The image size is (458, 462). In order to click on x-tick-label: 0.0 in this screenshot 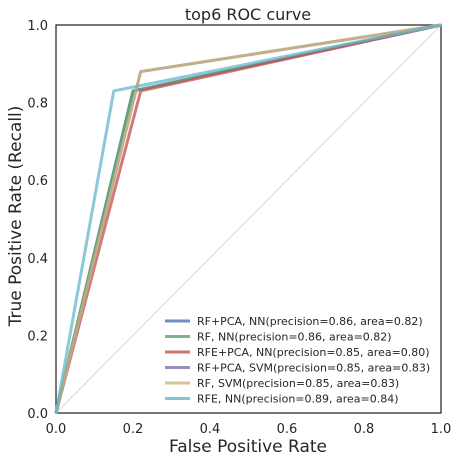, I will do `click(56, 429)`.